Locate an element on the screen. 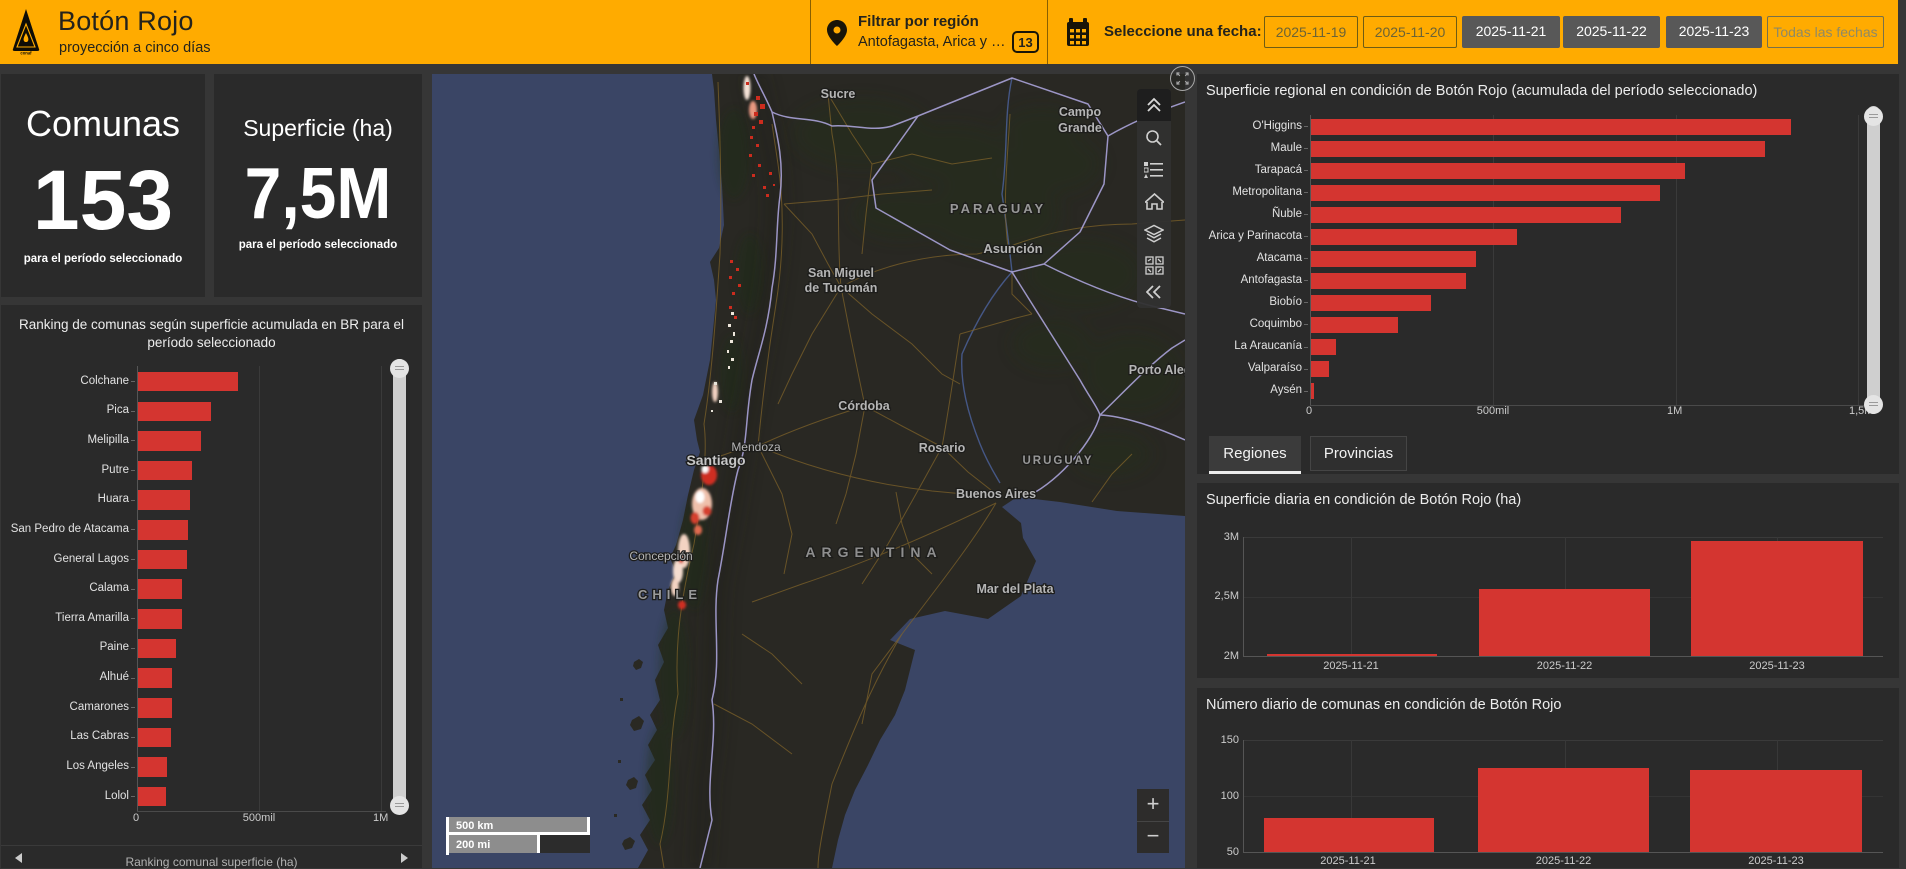 This screenshot has height=869, width=1906. svg-text: Campo is located at coordinates (1080, 112).